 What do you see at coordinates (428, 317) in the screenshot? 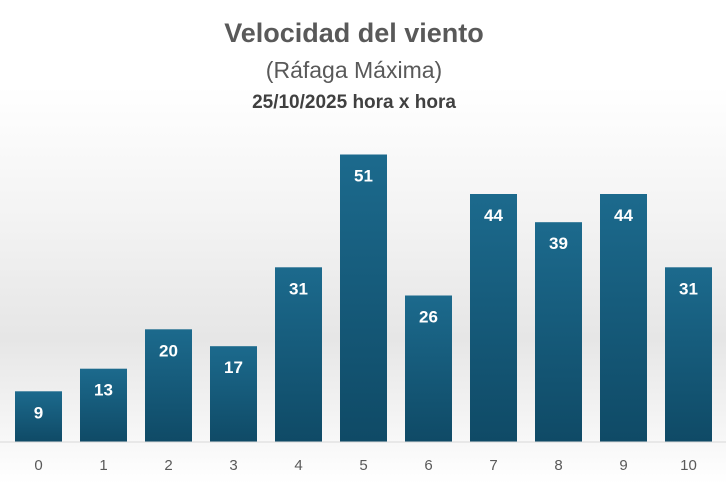
I see `bar-value-label-6: 26` at bounding box center [428, 317].